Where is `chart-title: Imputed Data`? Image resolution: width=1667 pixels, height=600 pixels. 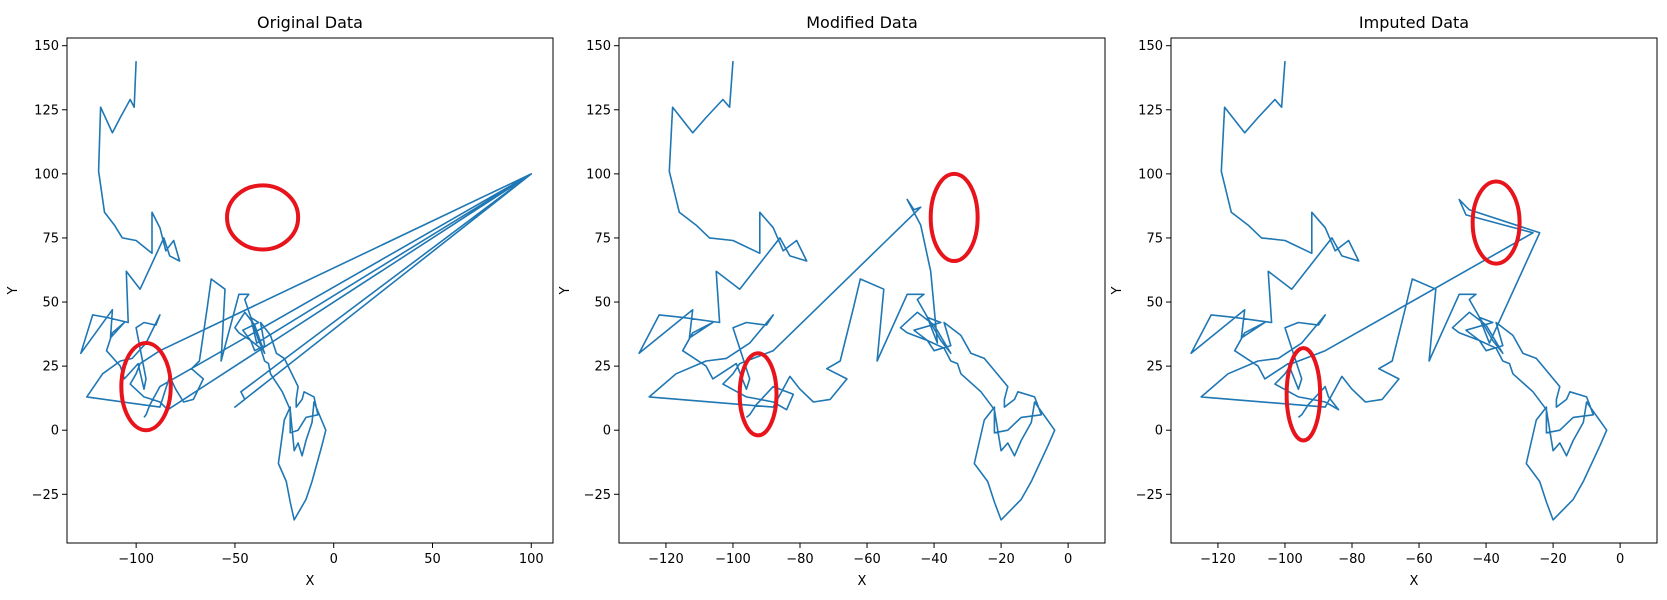 chart-title: Imputed Data is located at coordinates (1414, 22).